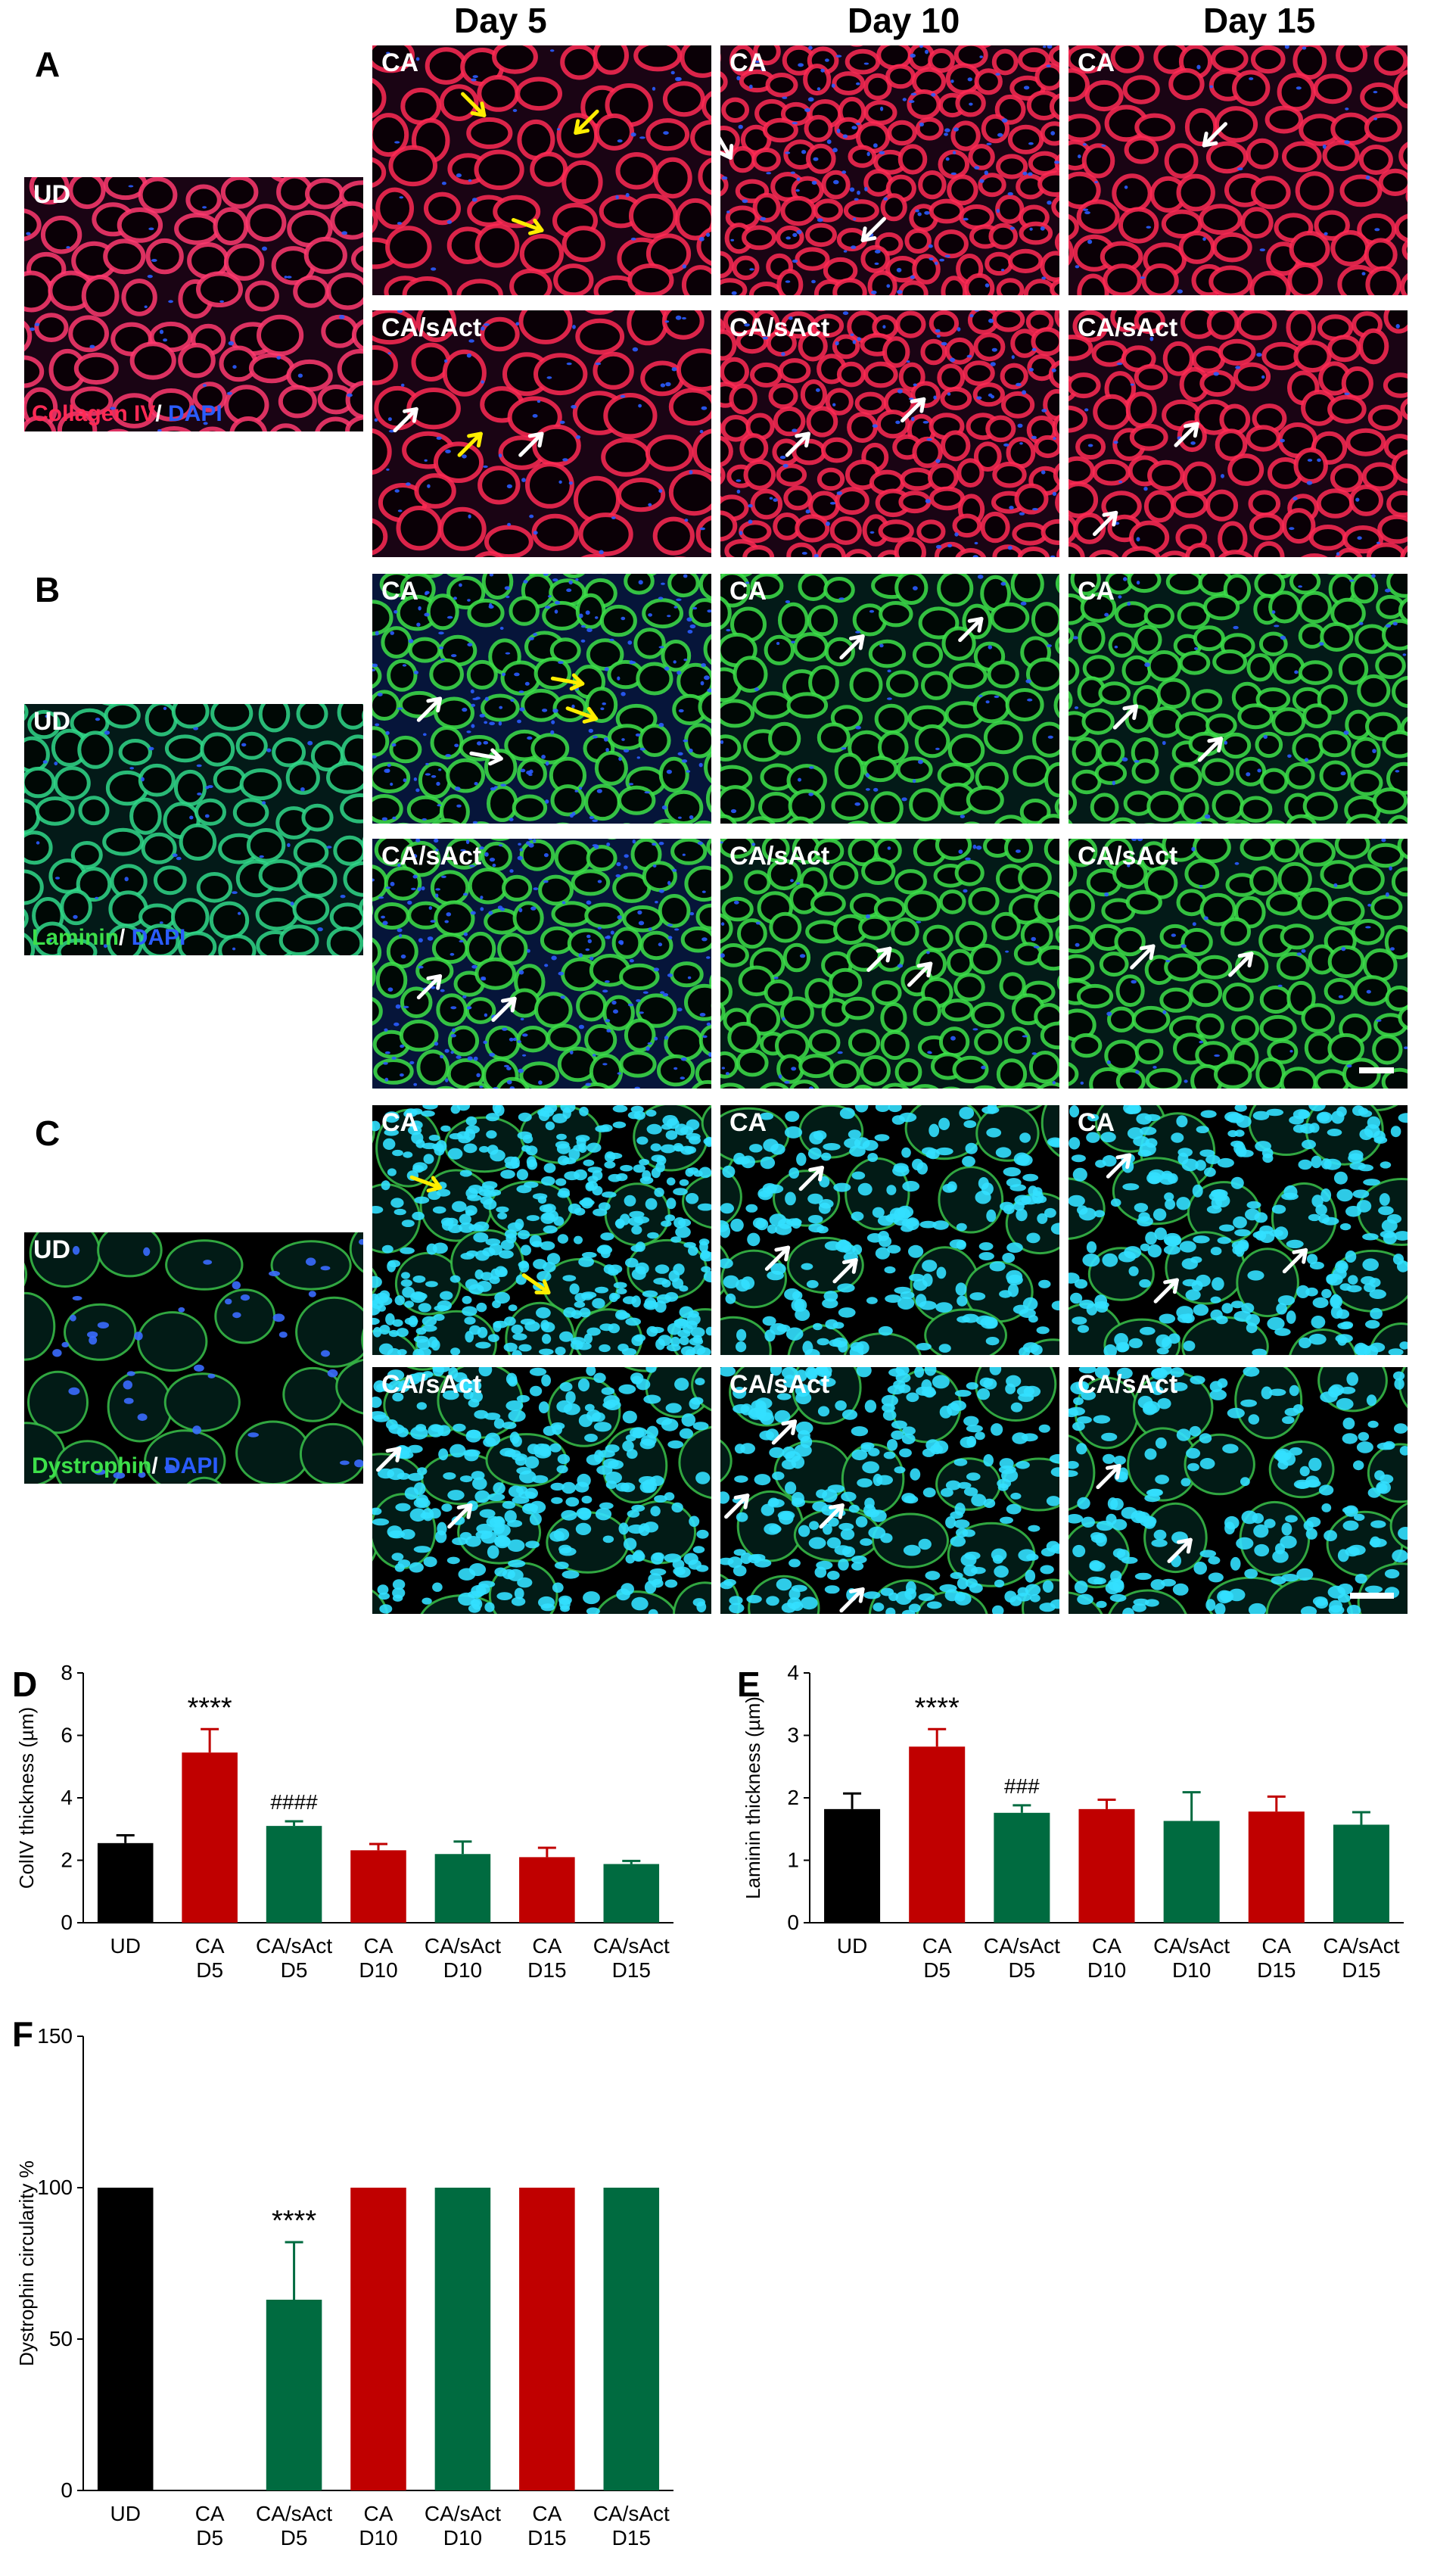 This screenshot has height=2576, width=1434. Describe the element at coordinates (67, 2490) in the screenshot. I see `y-tick-label: 0` at that location.